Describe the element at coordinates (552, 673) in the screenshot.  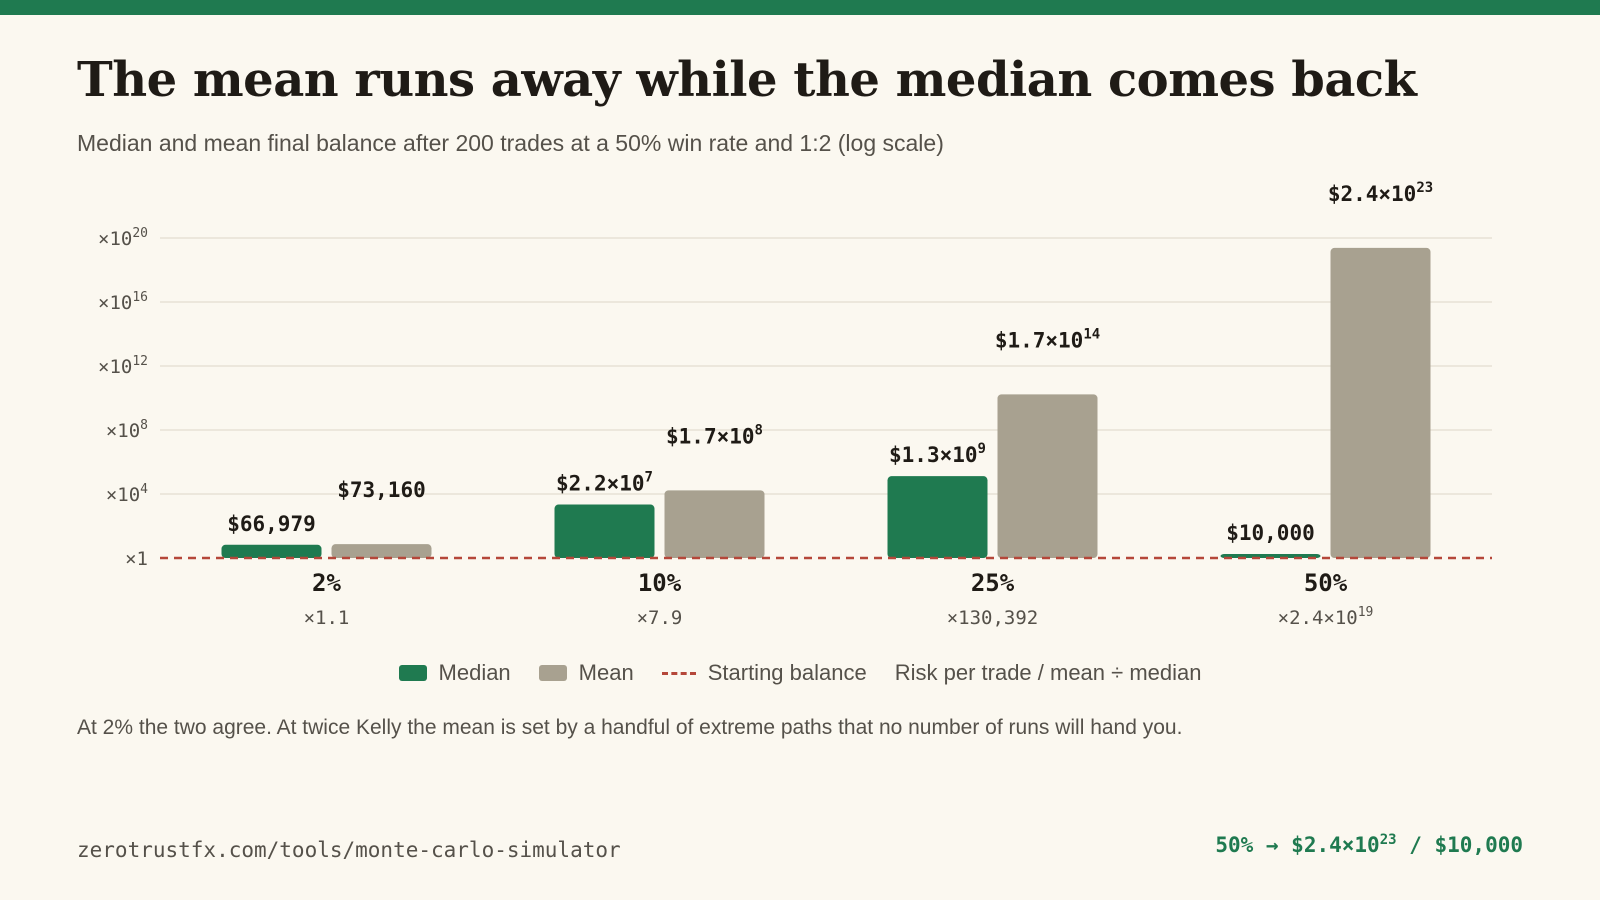
I see `legend-swatch-mean` at that location.